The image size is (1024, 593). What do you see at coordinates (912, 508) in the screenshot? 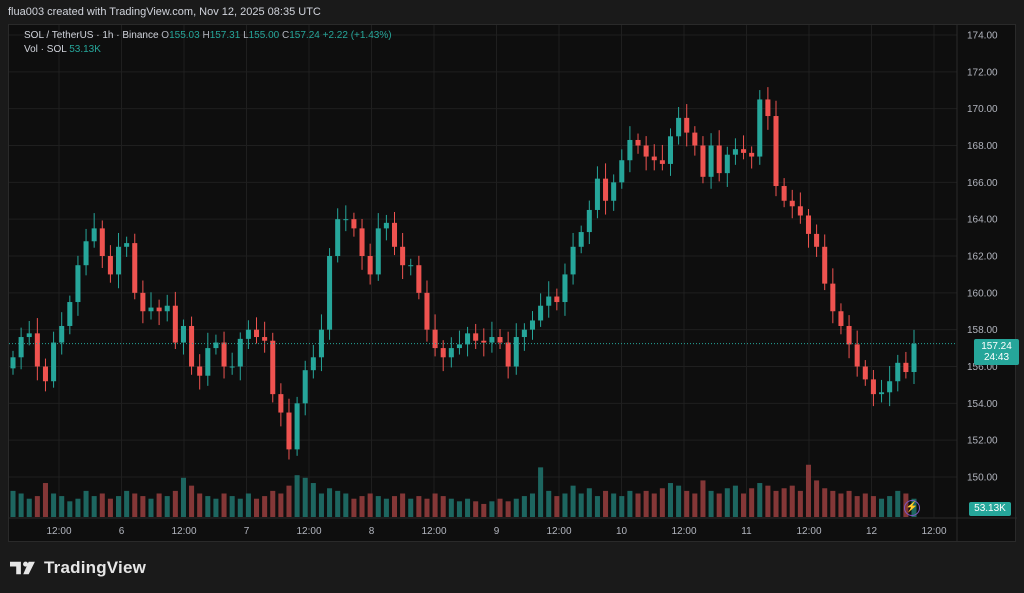
I see `lightning-icon: ⚡` at bounding box center [912, 508].